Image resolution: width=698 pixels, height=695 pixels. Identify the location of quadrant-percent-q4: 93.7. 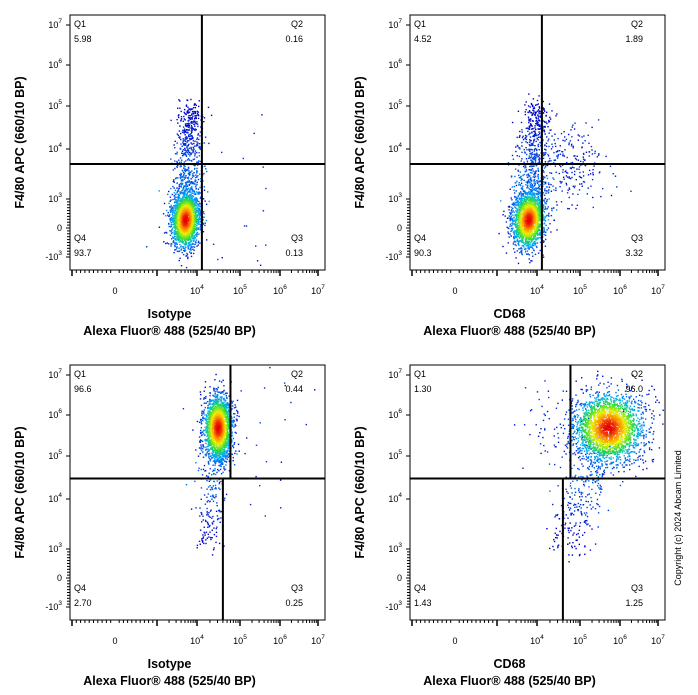
(83, 253).